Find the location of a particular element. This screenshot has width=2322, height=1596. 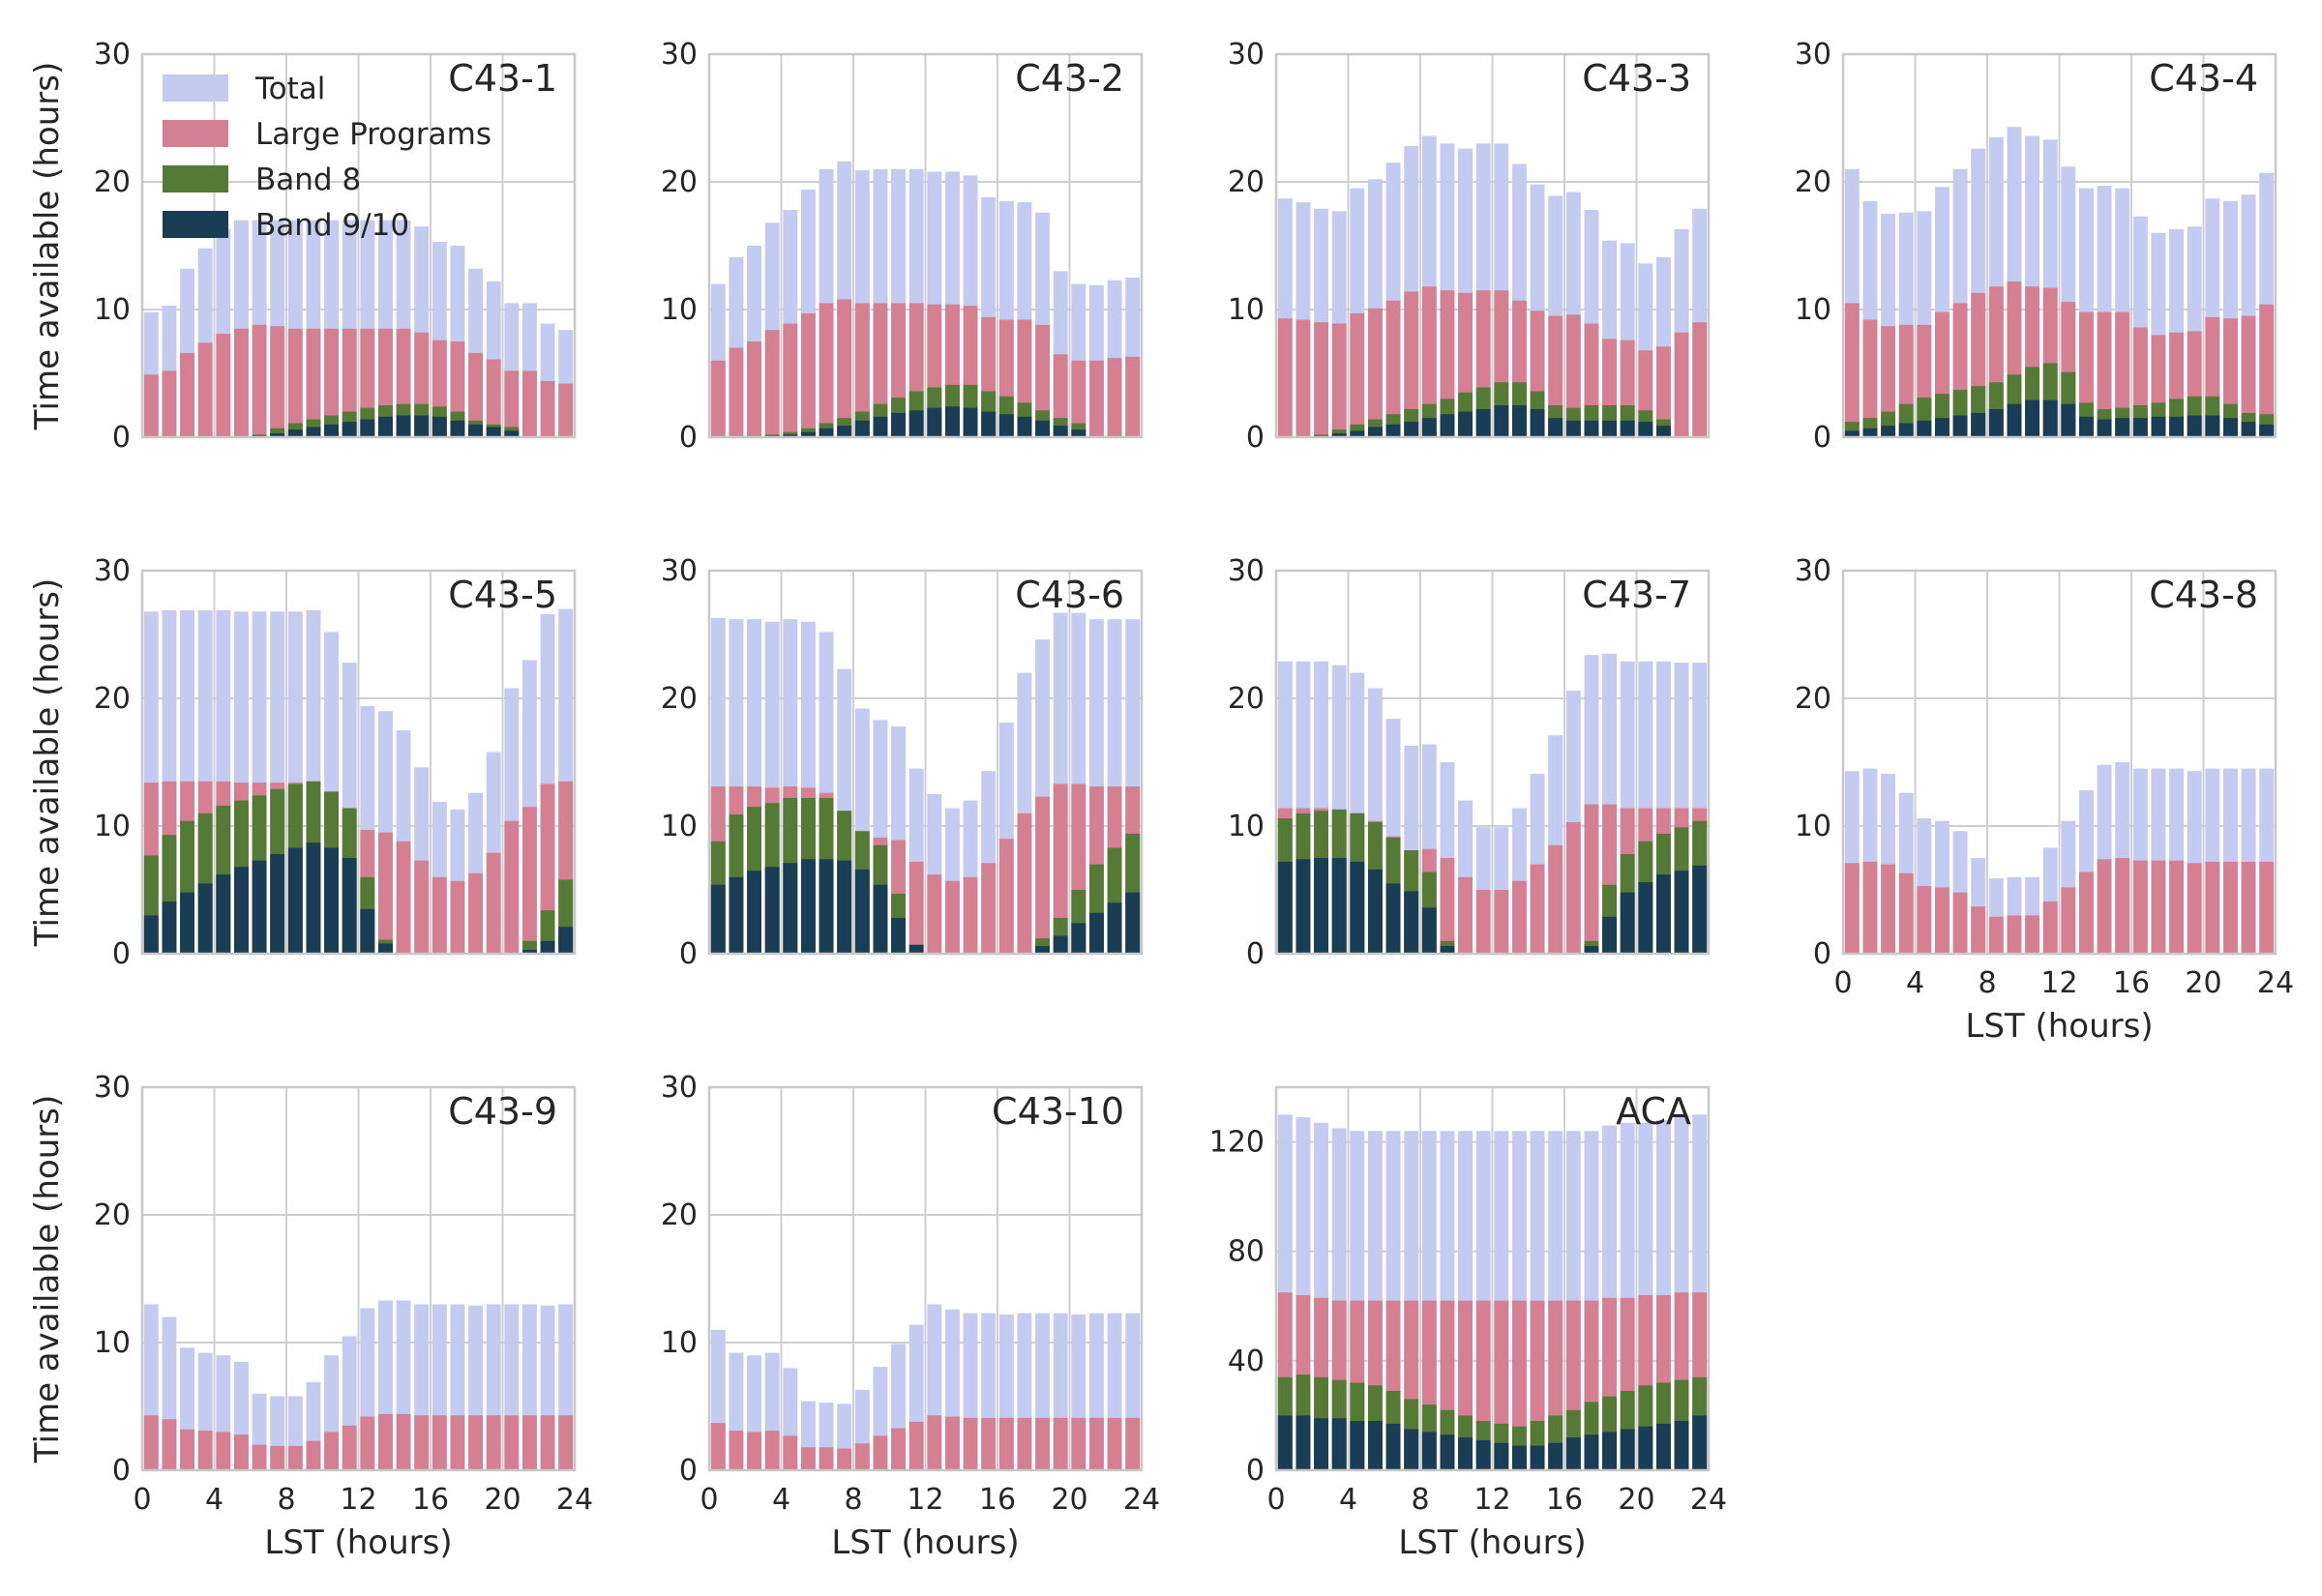

legend-item-band8: Band 8 is located at coordinates (262, 180).